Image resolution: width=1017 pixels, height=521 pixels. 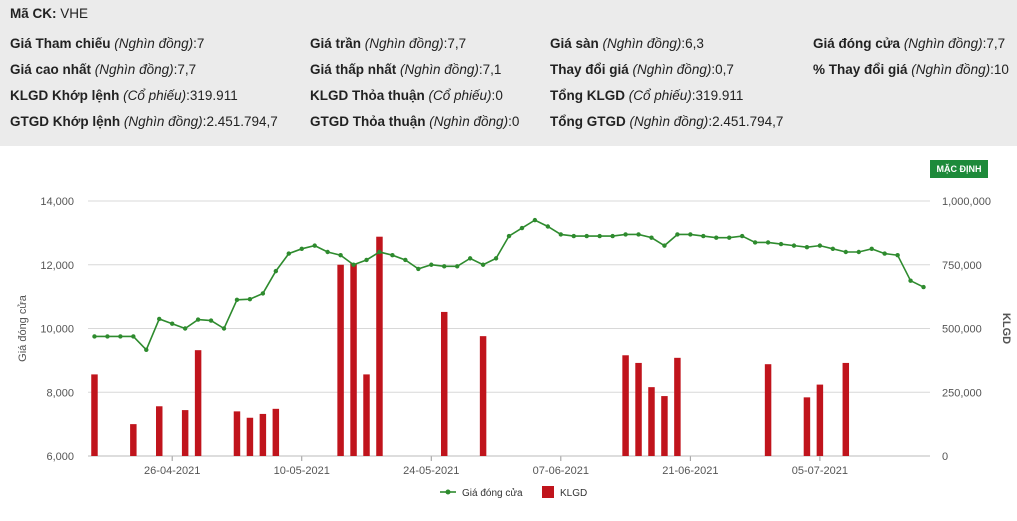 What do you see at coordinates (431, 471) in the screenshot?
I see `x-tick-label: 24-05-2021` at bounding box center [431, 471].